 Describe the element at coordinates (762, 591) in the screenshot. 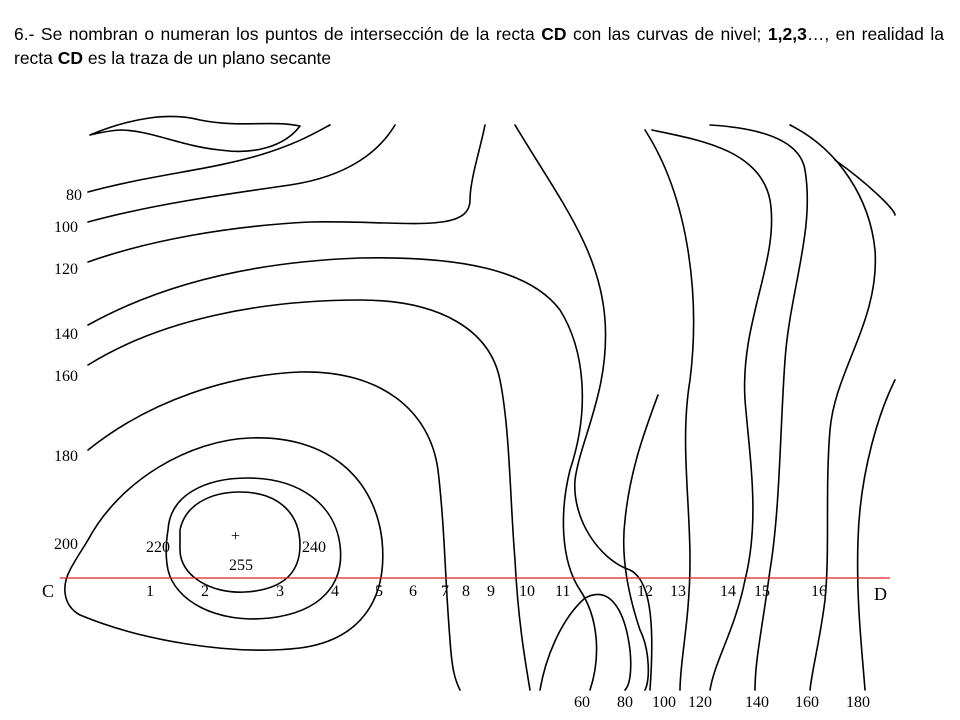

I see `point-15: 15` at that location.